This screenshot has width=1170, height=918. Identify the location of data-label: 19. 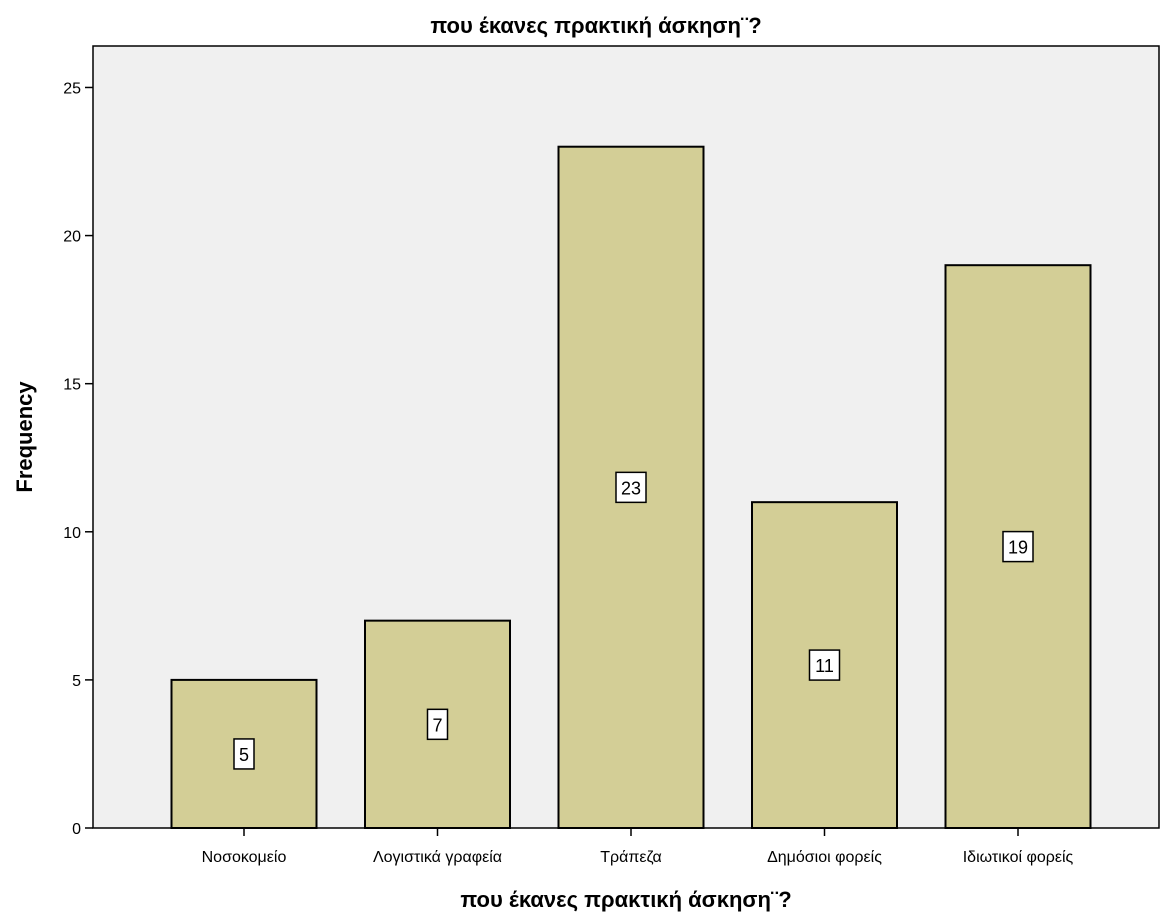
(1018, 548).